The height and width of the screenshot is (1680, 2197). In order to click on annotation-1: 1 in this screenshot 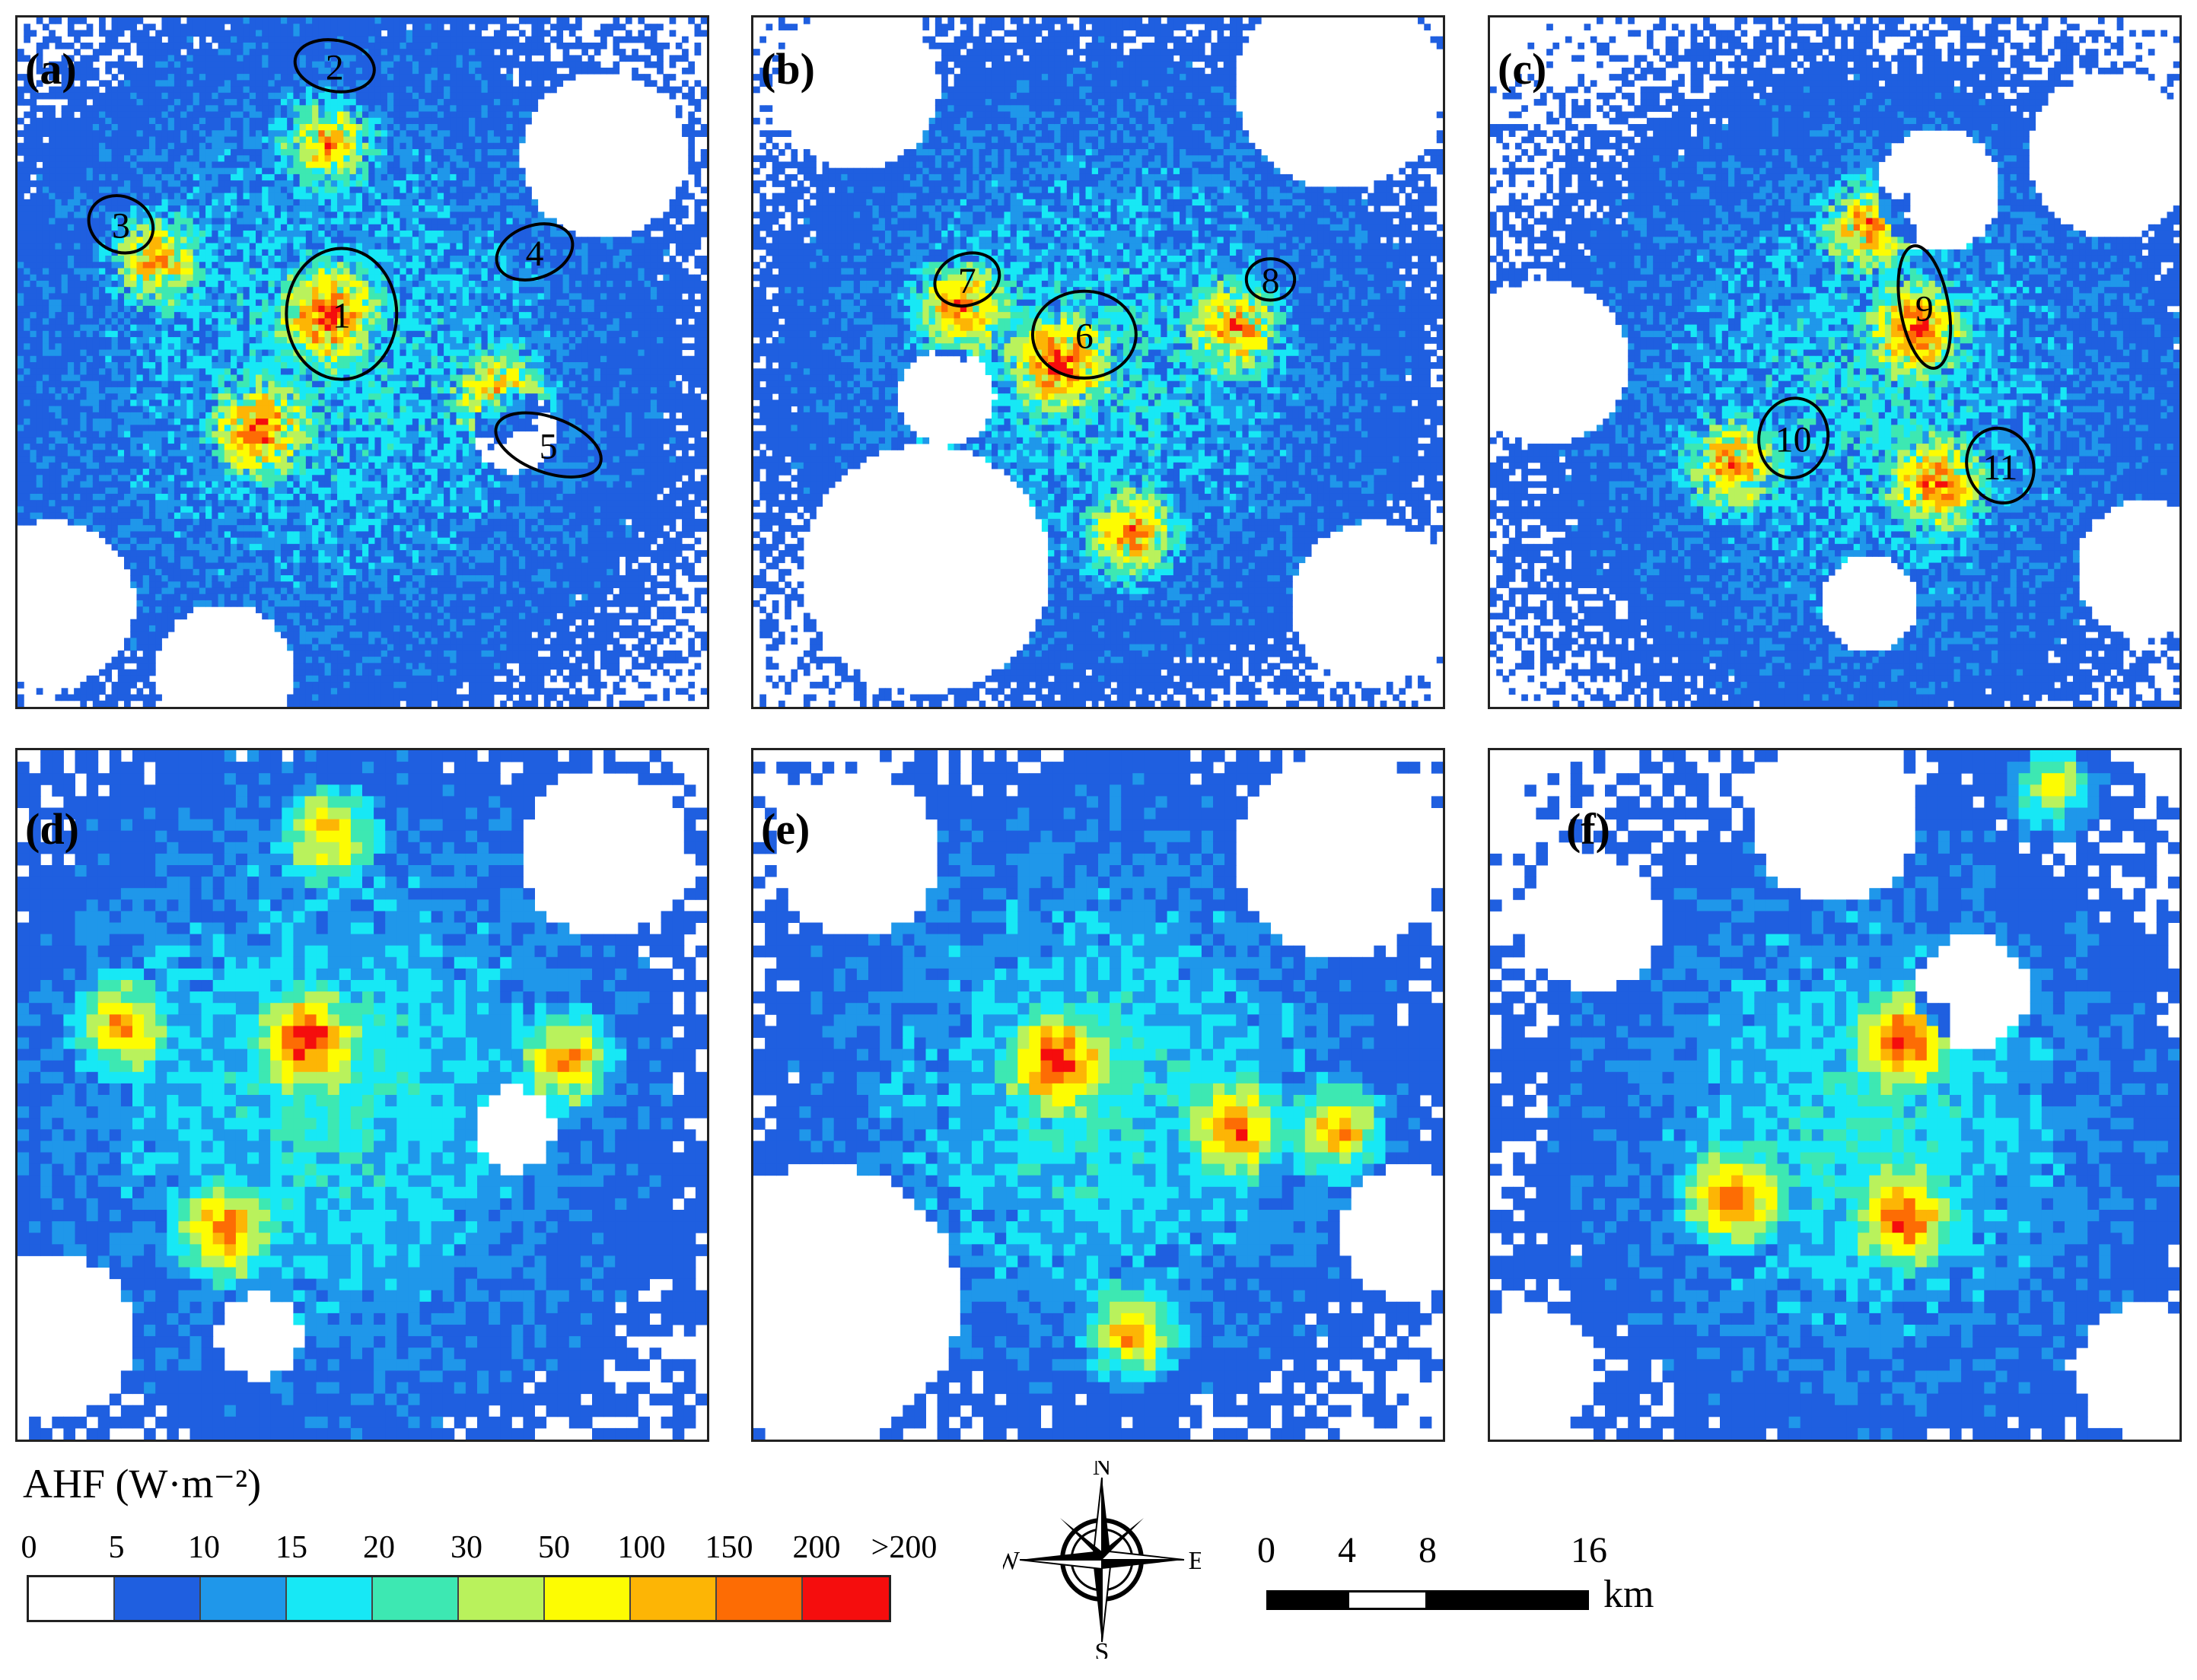, I will do `click(342, 314)`.